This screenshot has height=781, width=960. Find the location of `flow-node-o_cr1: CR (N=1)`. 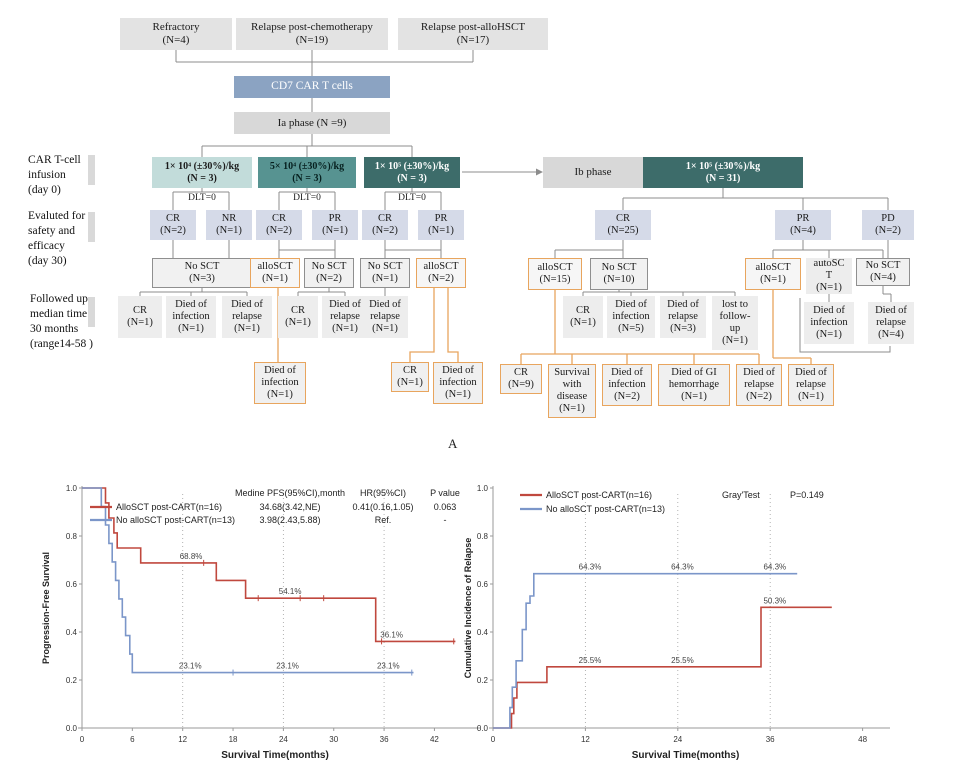

flow-node-o_cr1: CR (N=1) is located at coordinates (410, 377).